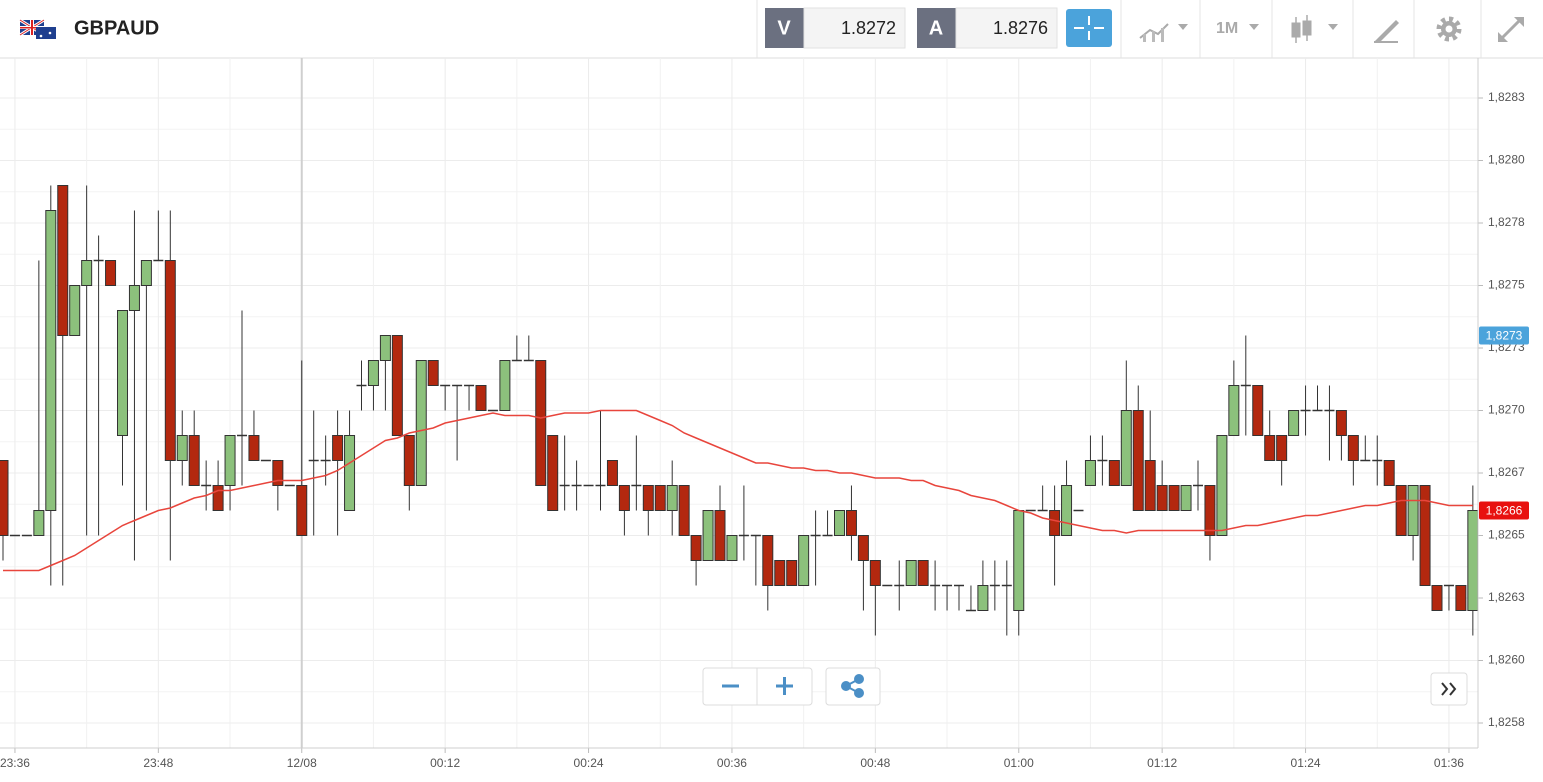 The image size is (1543, 782). What do you see at coordinates (1506, 285) in the screenshot?
I see `y-tick-label: 1,8275` at bounding box center [1506, 285].